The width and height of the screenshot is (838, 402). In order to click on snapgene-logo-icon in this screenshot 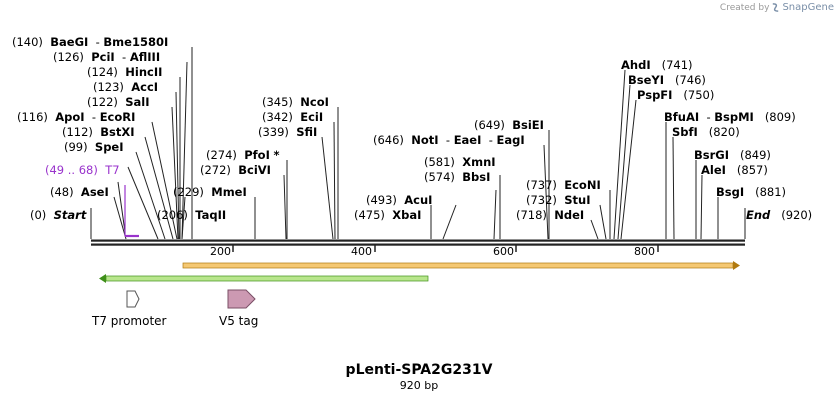, I will do `click(776, 7)`.